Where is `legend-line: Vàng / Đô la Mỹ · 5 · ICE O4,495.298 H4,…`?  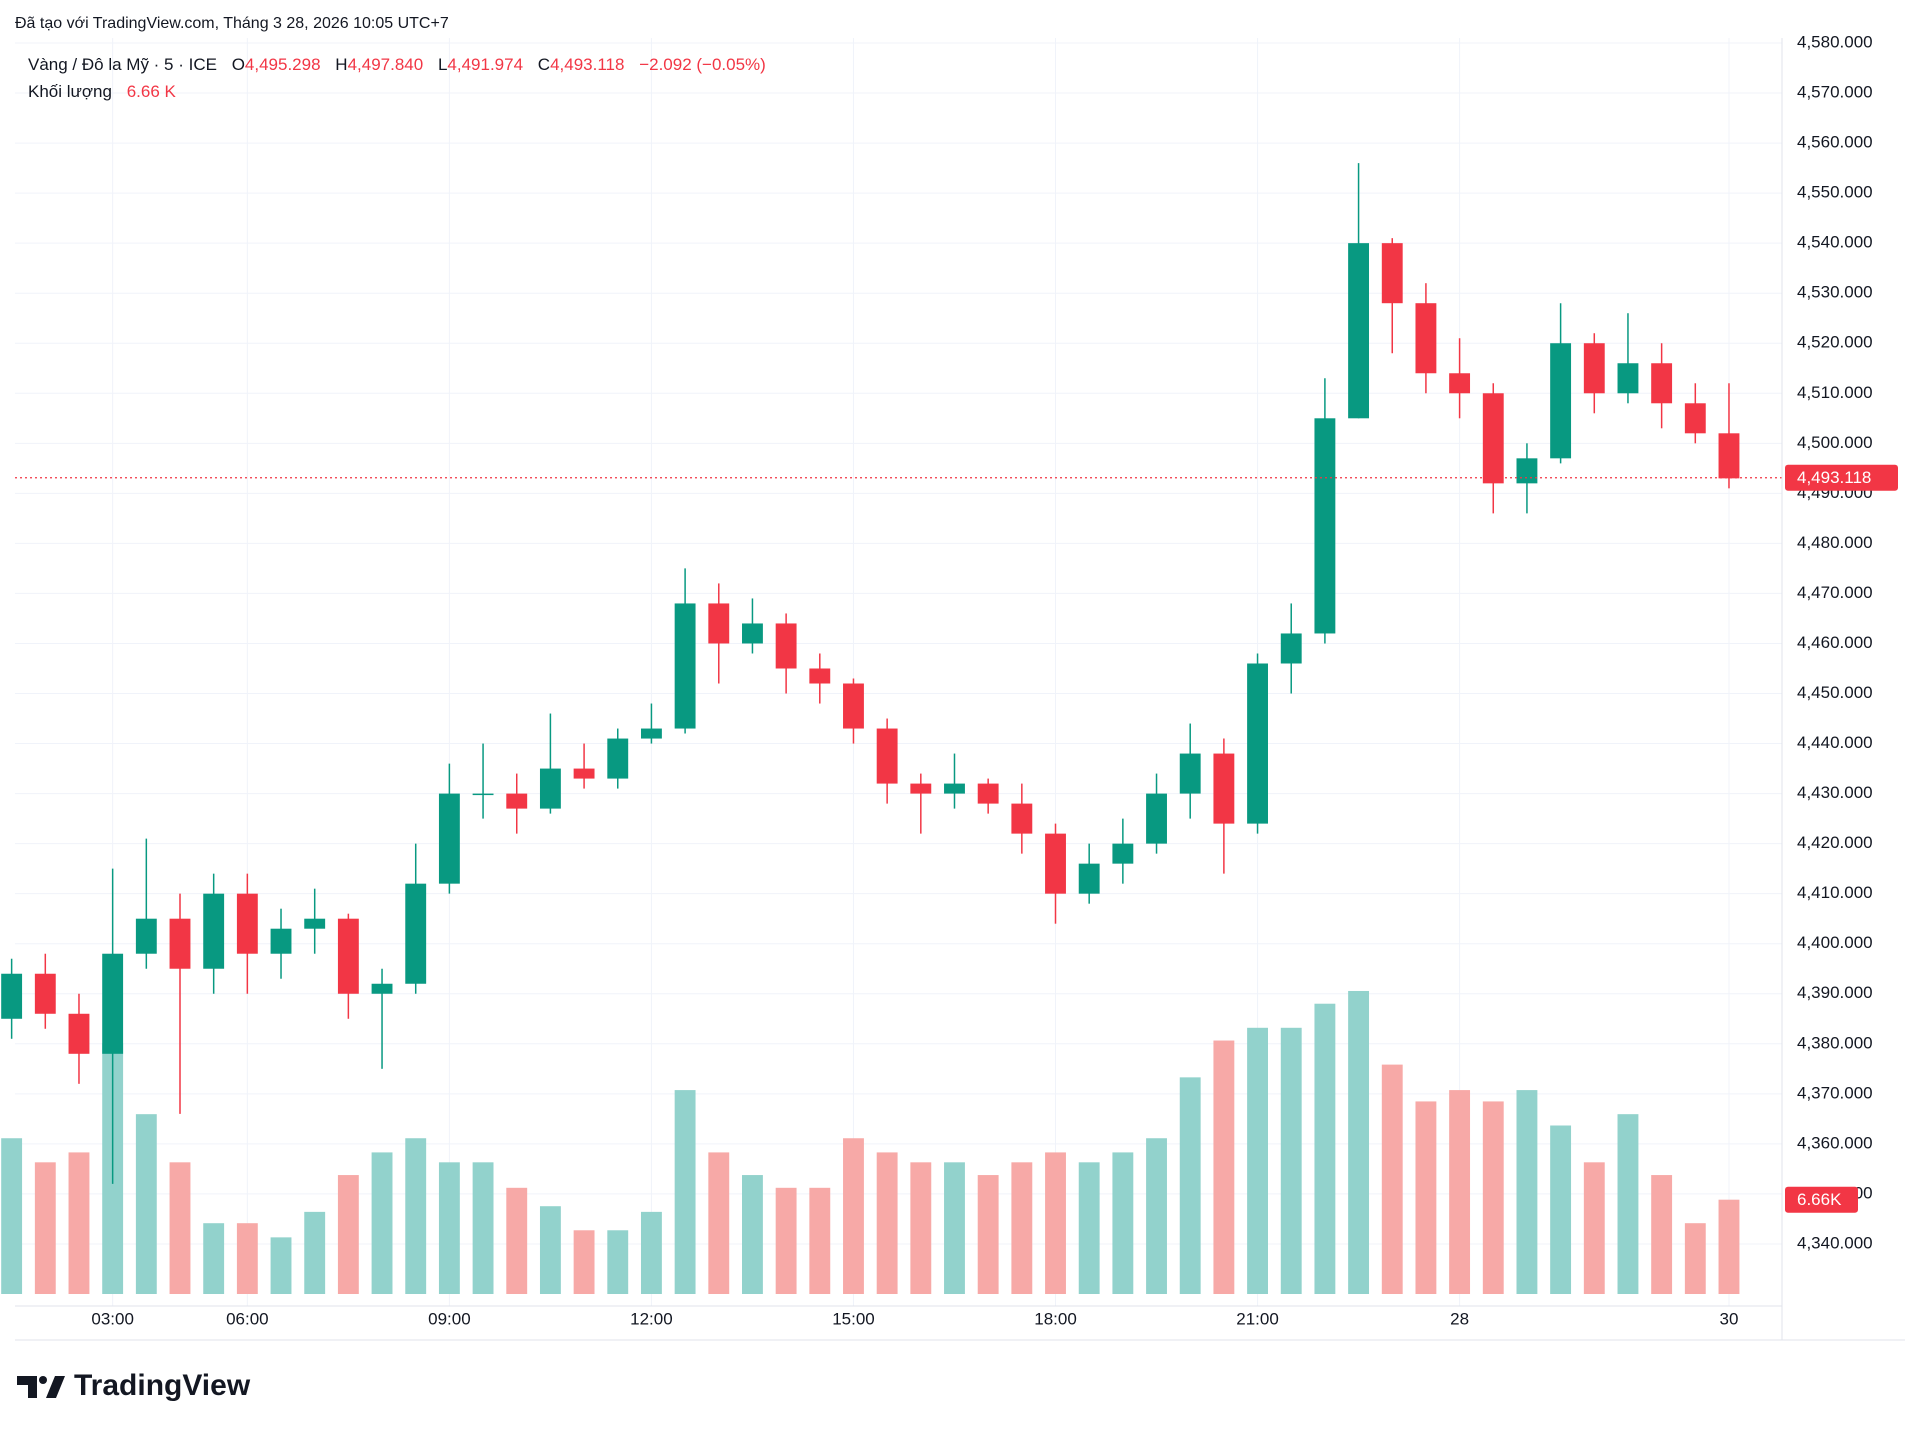 legend-line: Vàng / Đô la Mỹ · 5 · ICE O4,495.298 H4,… is located at coordinates (397, 64).